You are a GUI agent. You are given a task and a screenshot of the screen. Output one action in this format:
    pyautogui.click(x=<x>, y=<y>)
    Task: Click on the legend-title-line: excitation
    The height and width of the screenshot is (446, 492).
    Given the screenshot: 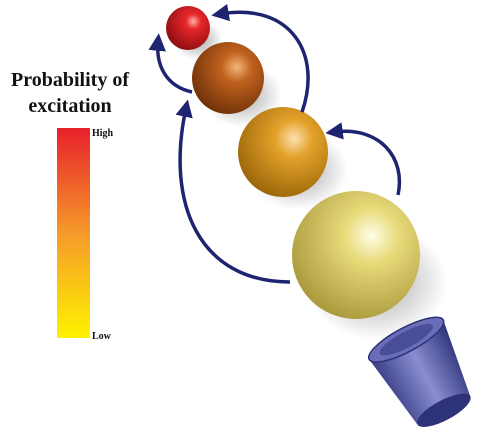 What is the action you would take?
    pyautogui.click(x=69, y=106)
    